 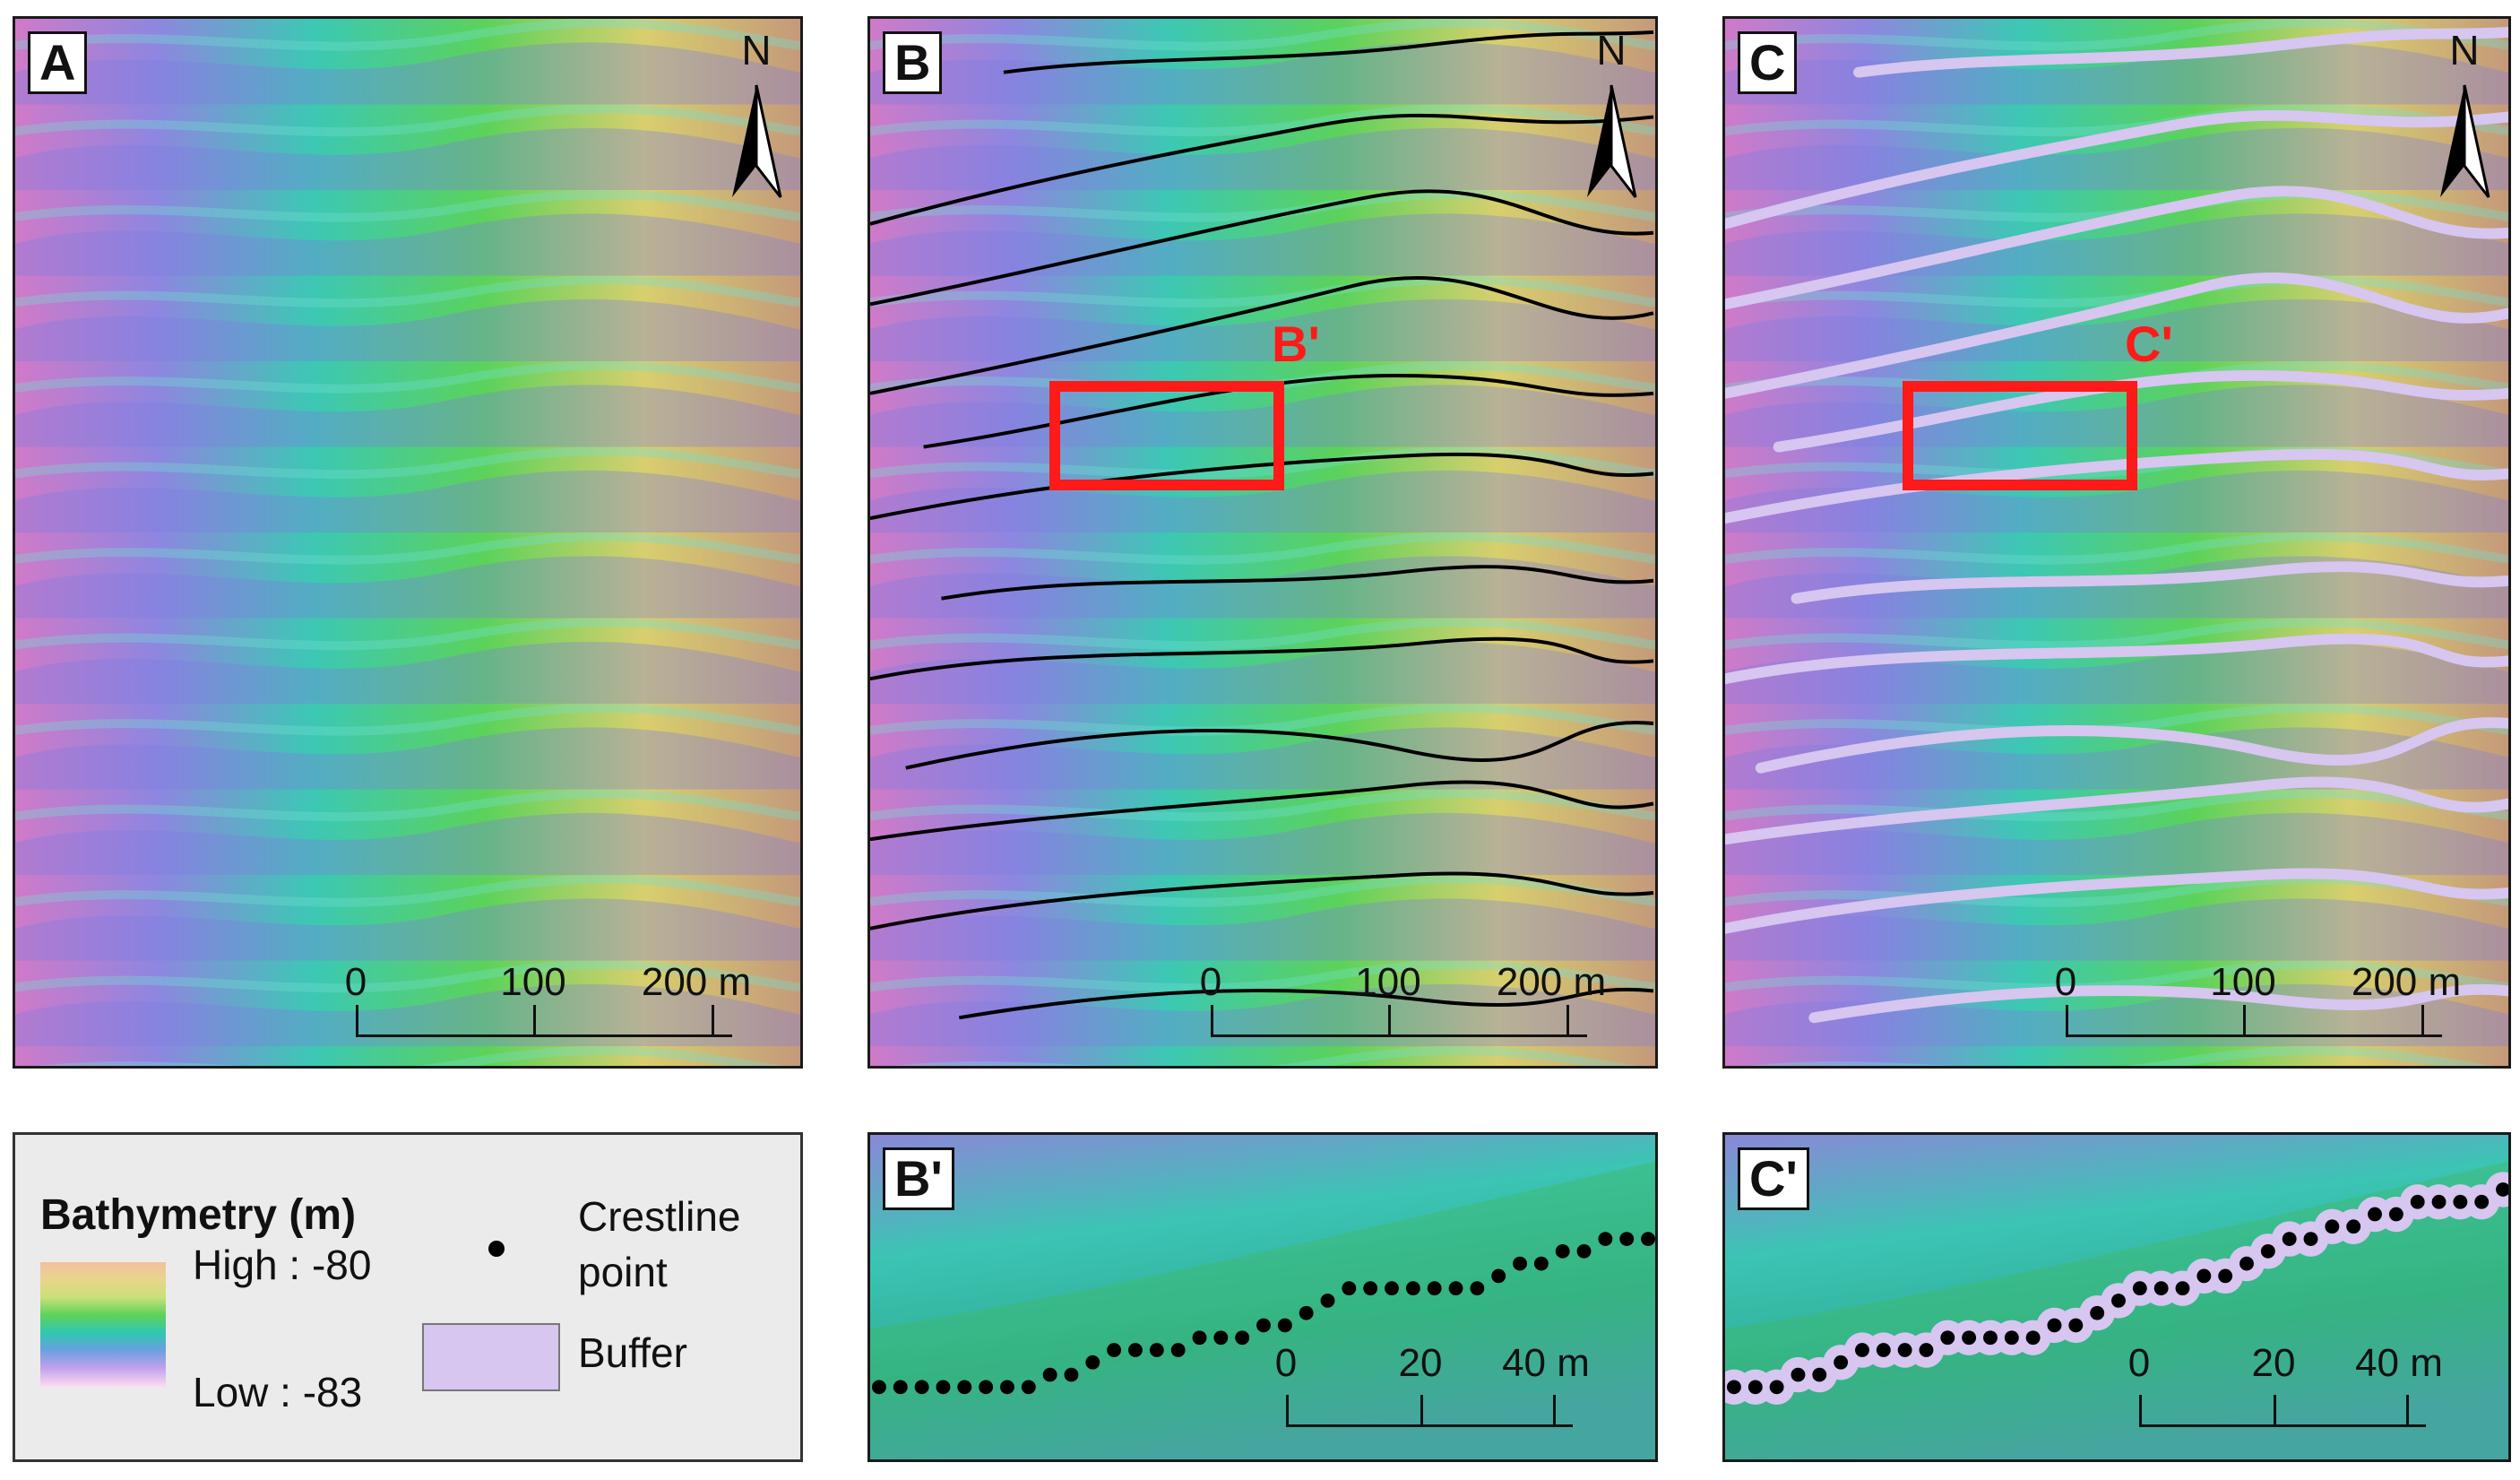 I want to click on crestline-label-line2: point, so click(x=659, y=1272).